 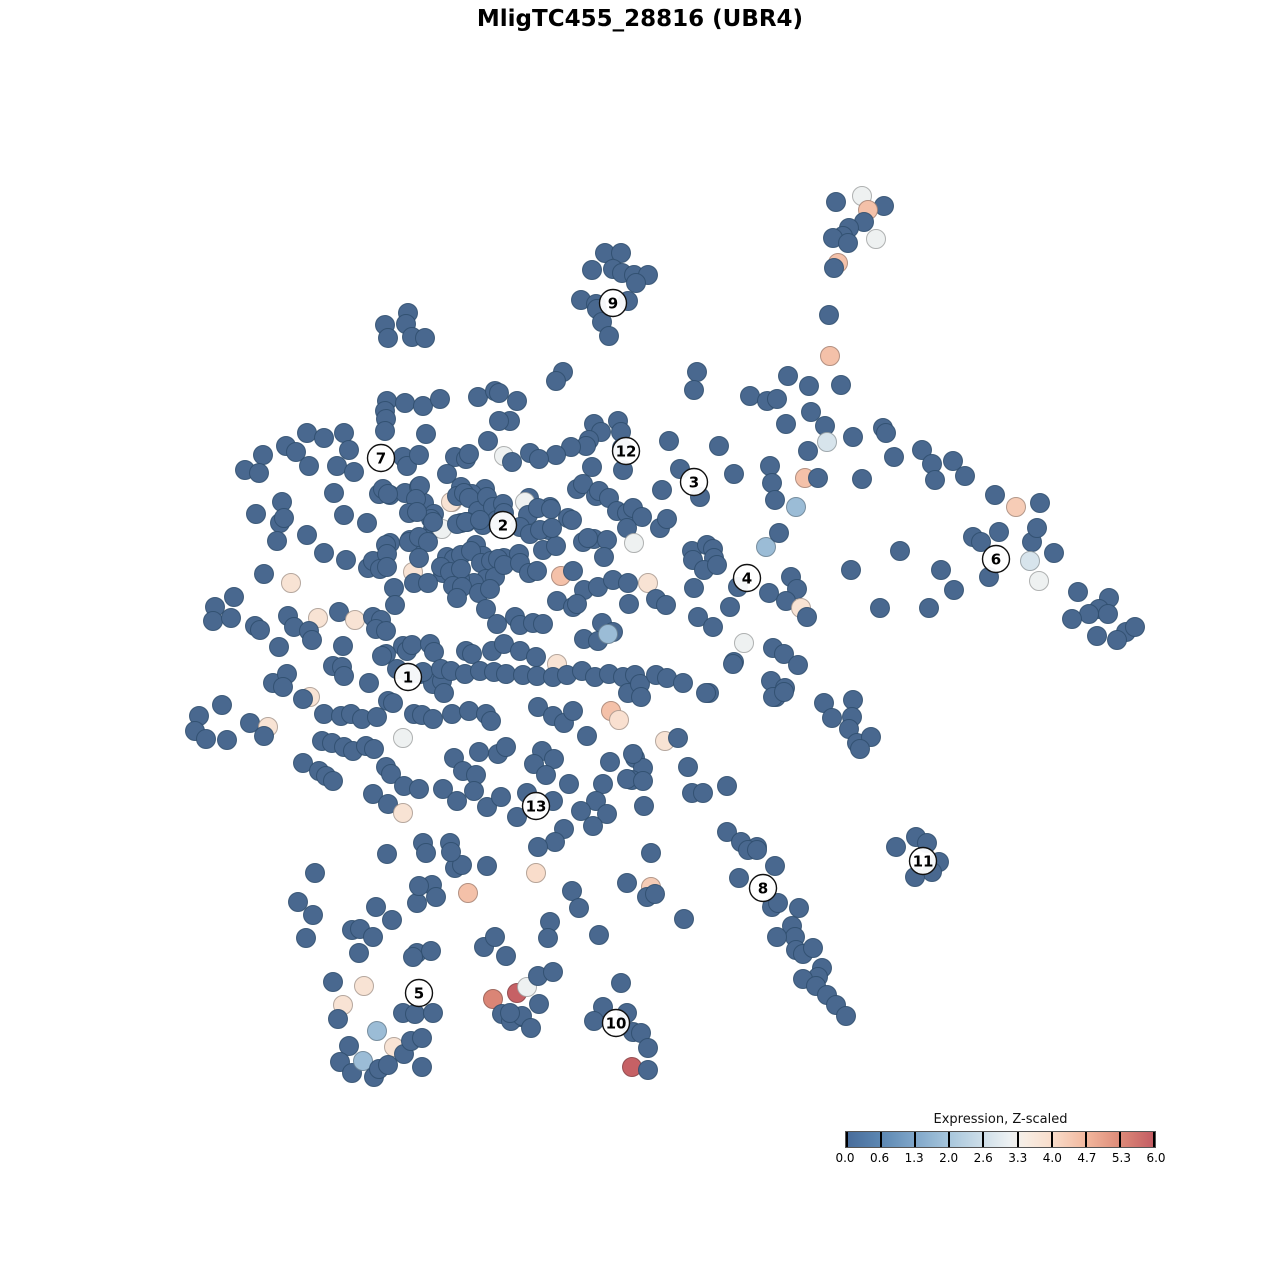 I want to click on cluster-label-4: 4, so click(x=747, y=578).